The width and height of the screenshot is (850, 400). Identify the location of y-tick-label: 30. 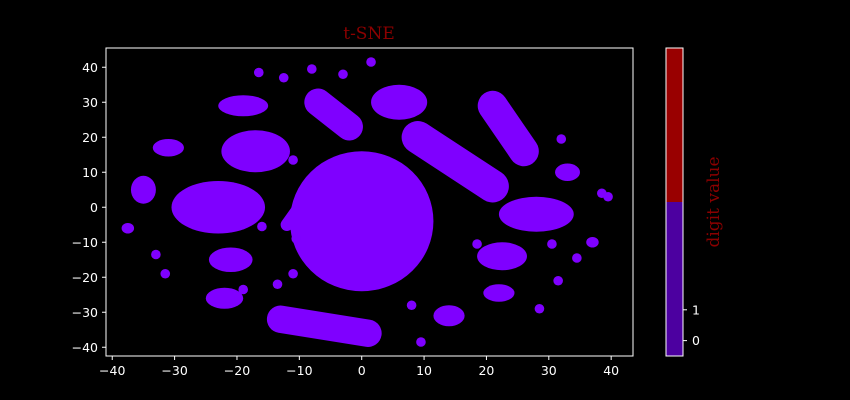
(90, 102).